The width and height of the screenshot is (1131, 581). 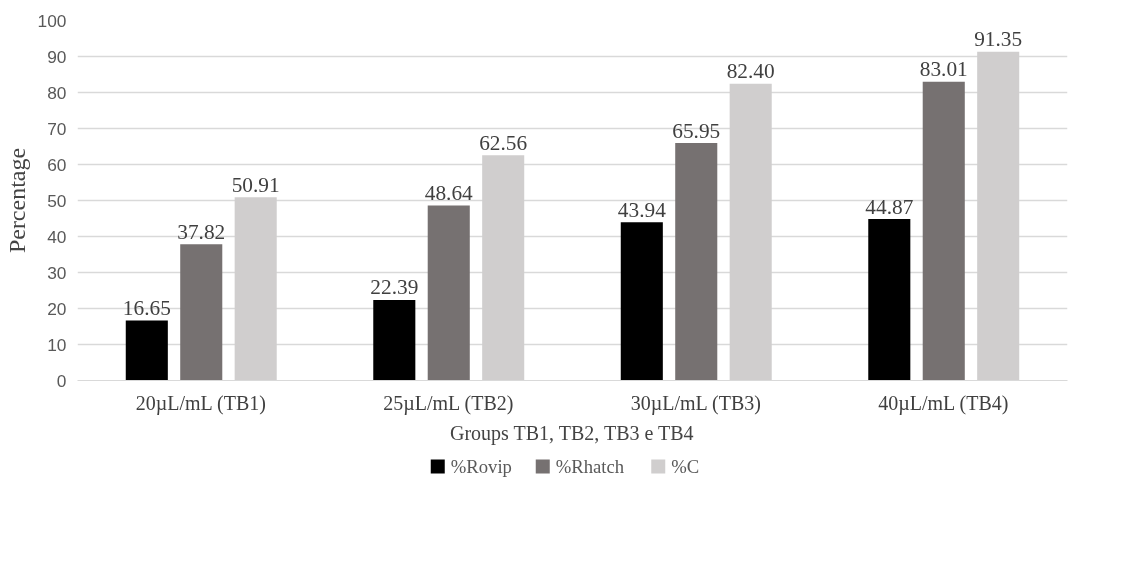 What do you see at coordinates (255, 184) in the screenshot?
I see `text: 50.91` at bounding box center [255, 184].